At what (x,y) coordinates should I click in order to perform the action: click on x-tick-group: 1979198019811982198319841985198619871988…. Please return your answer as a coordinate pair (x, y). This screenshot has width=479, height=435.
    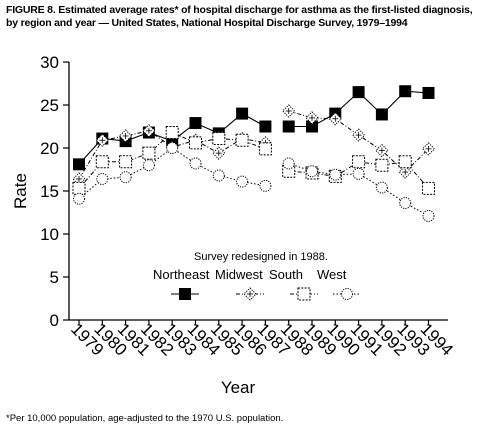
    Looking at the image, I should click on (262, 339).